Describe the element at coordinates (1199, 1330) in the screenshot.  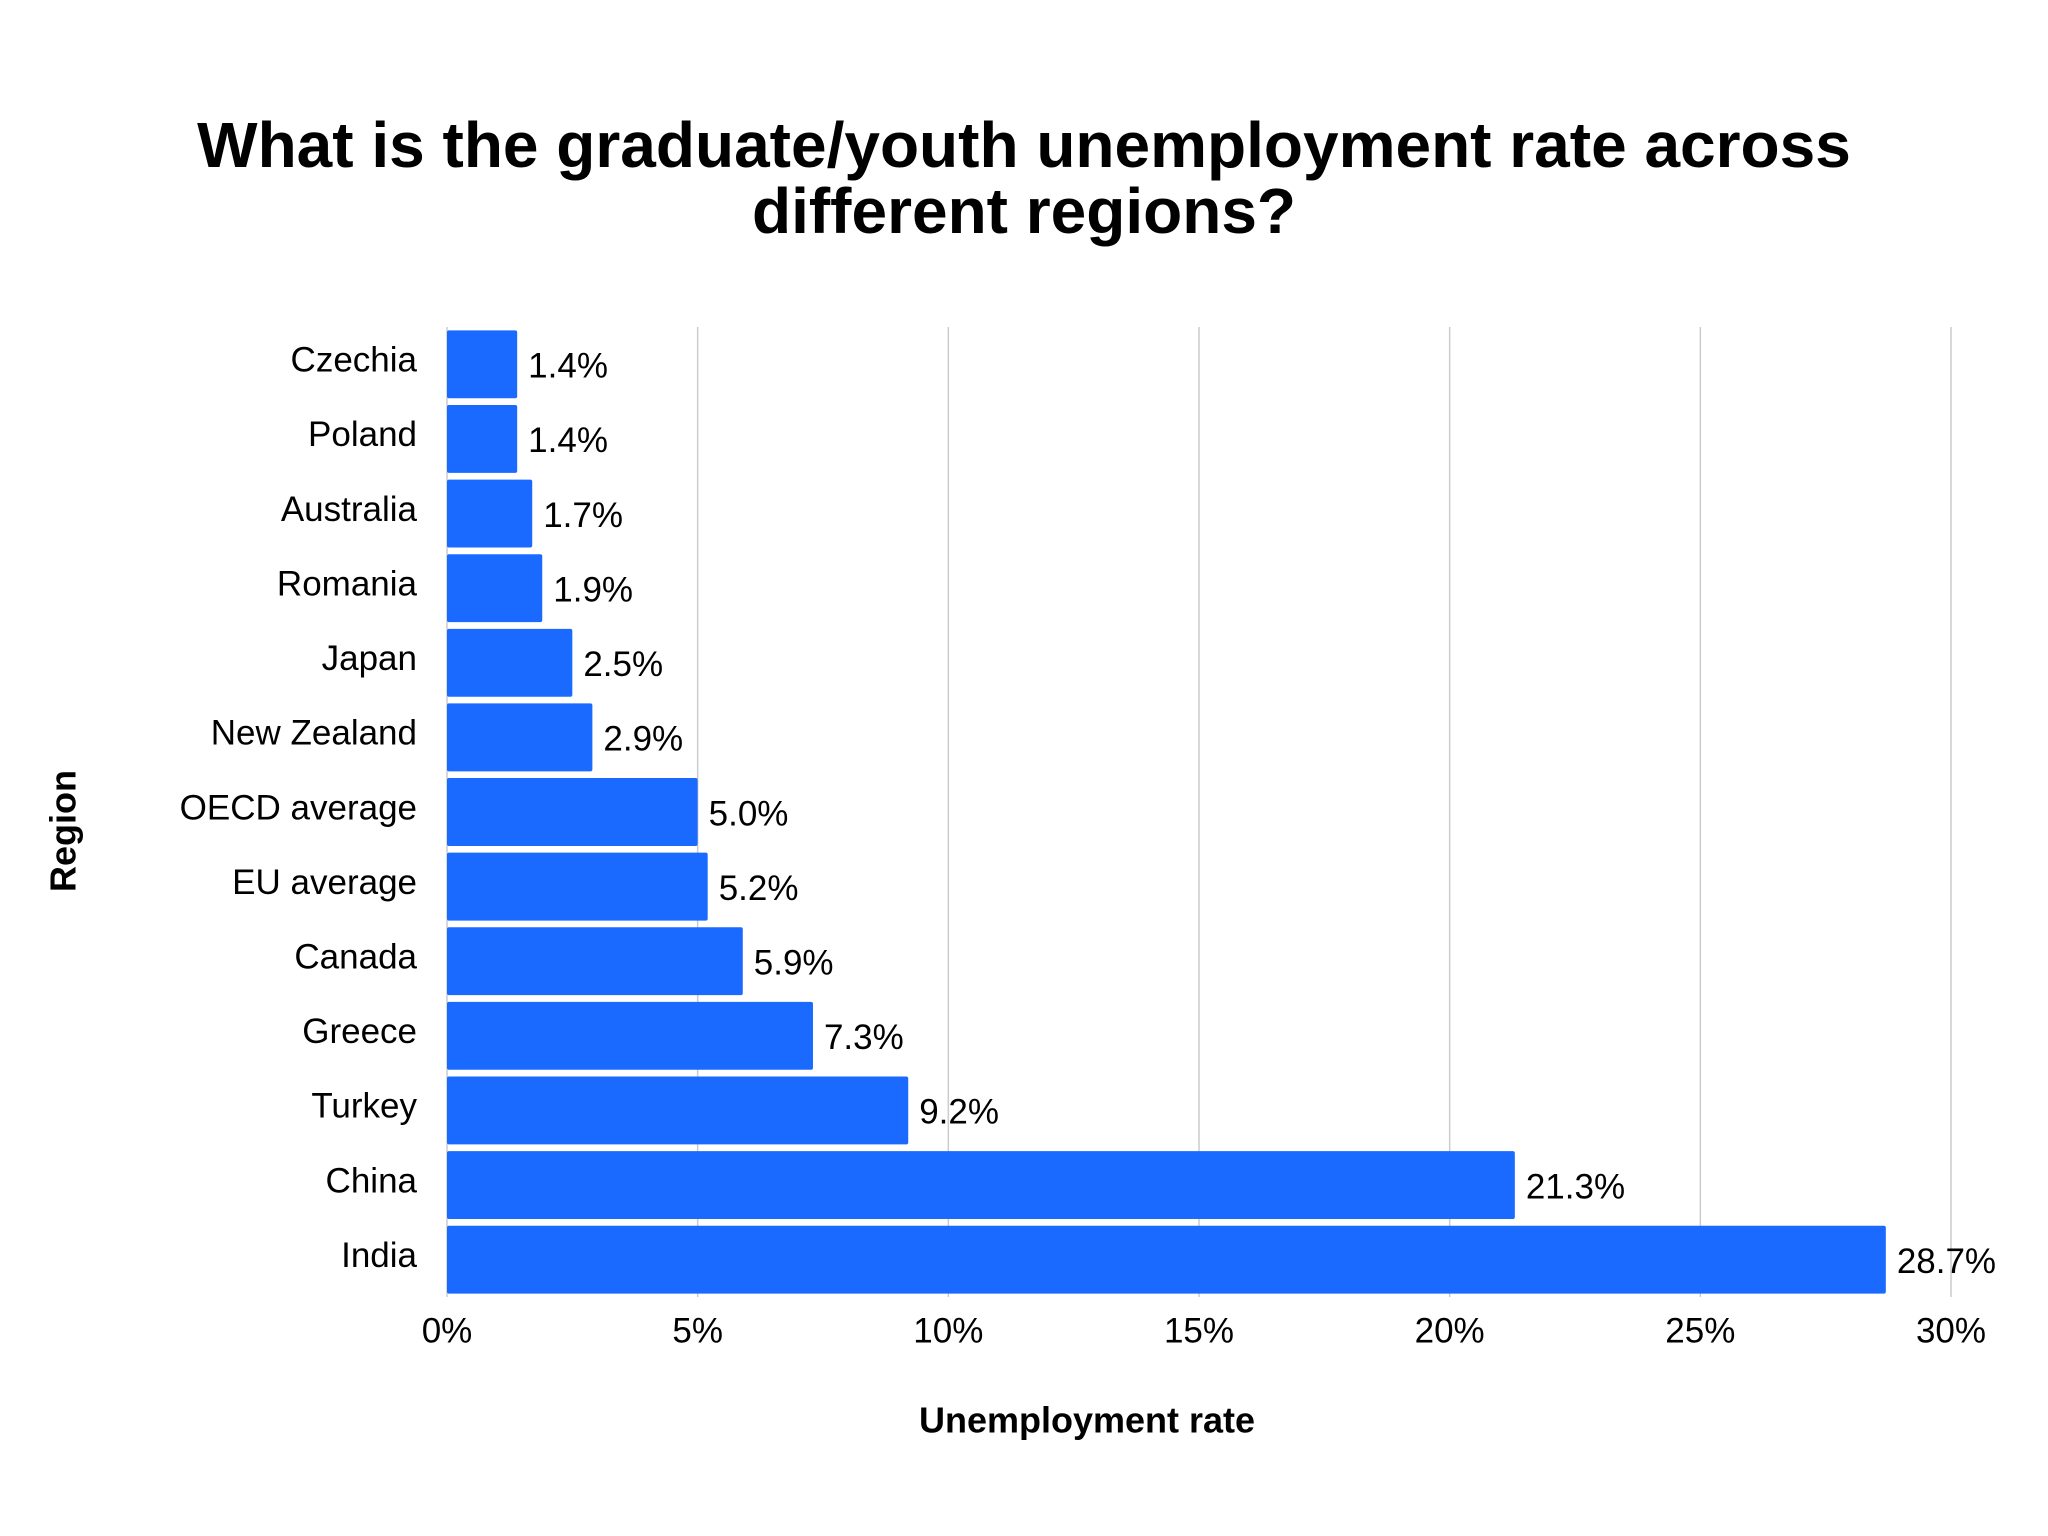
I see `x-tick-label: 15%` at that location.